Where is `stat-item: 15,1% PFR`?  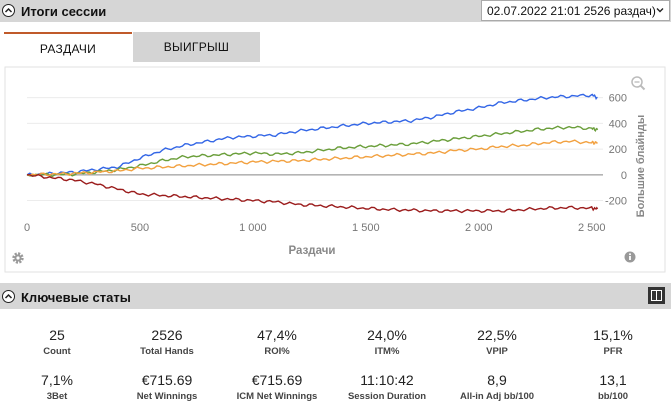
stat-item: 15,1% PFR is located at coordinates (613, 342).